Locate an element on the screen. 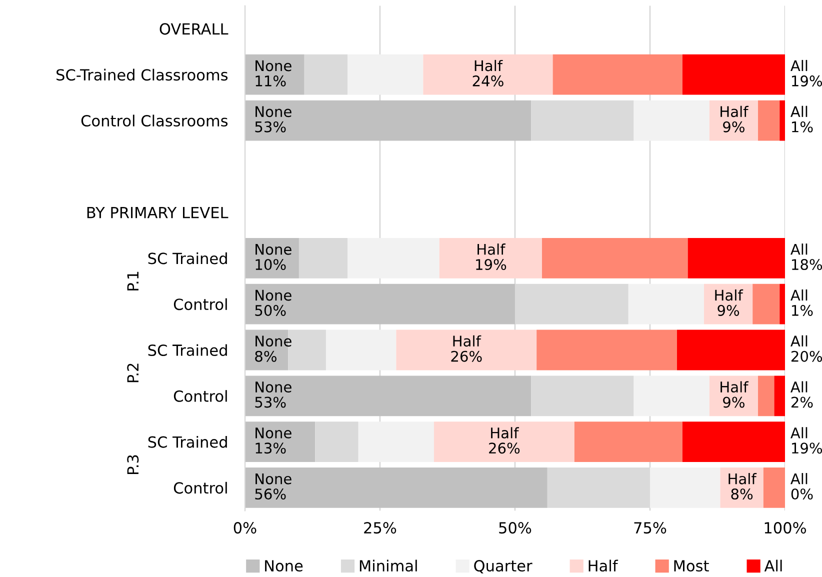 The height and width of the screenshot is (577, 822). data-label: All 18% is located at coordinates (806, 257).